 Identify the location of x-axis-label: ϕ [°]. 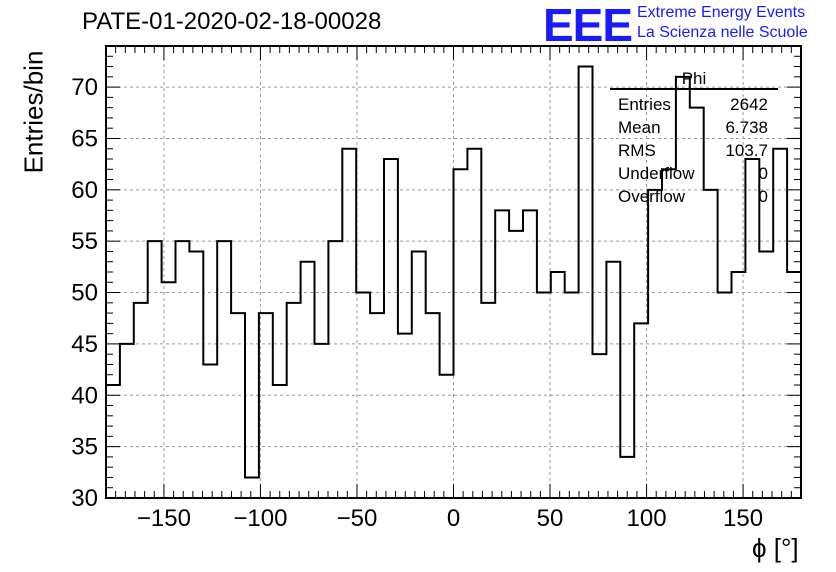
(775, 548).